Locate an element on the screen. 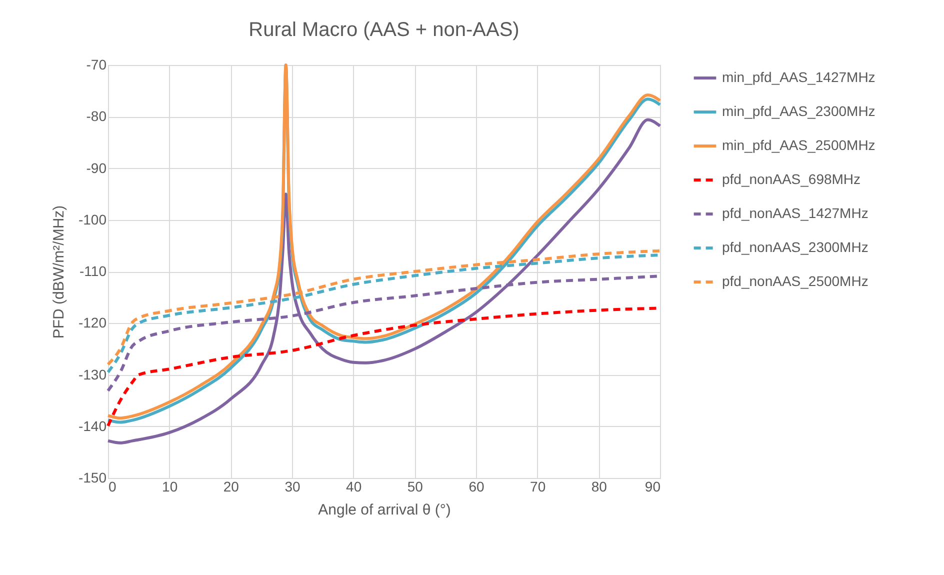  x-tick-label: 50 is located at coordinates (415, 486).